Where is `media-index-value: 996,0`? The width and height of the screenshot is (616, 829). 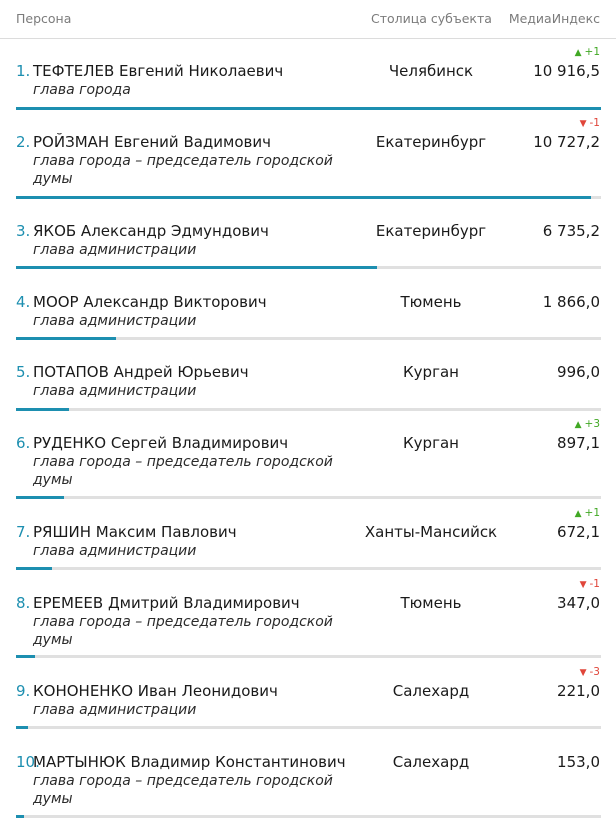
media-index-value: 996,0 is located at coordinates (578, 372).